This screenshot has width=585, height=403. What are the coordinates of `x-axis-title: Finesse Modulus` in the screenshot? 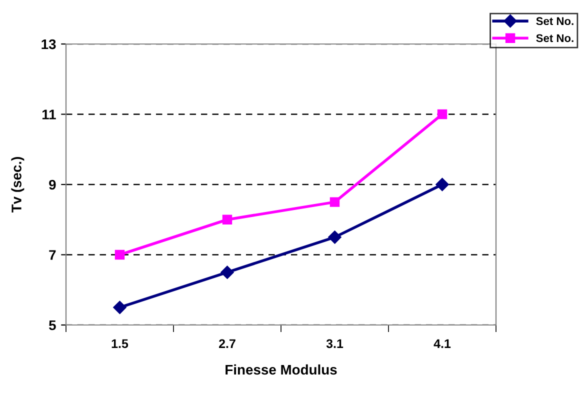 It's located at (281, 369).